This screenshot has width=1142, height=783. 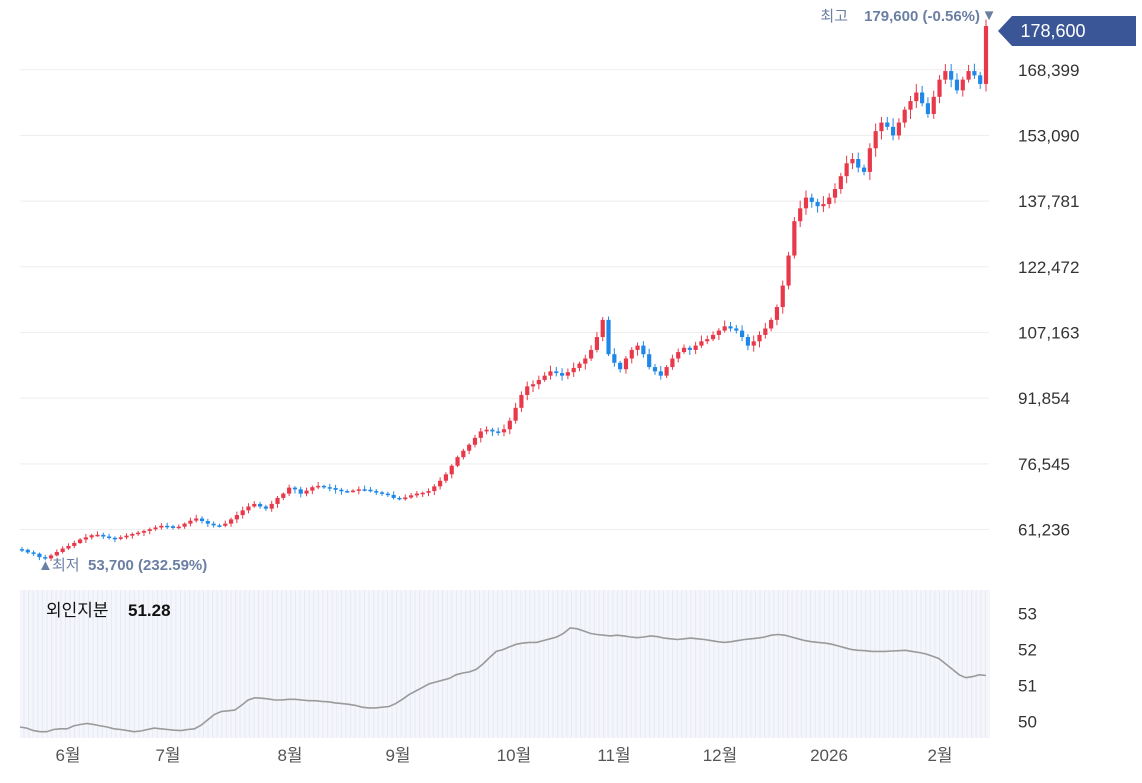 What do you see at coordinates (613, 755) in the screenshot?
I see `date-tick-label: 11월` at bounding box center [613, 755].